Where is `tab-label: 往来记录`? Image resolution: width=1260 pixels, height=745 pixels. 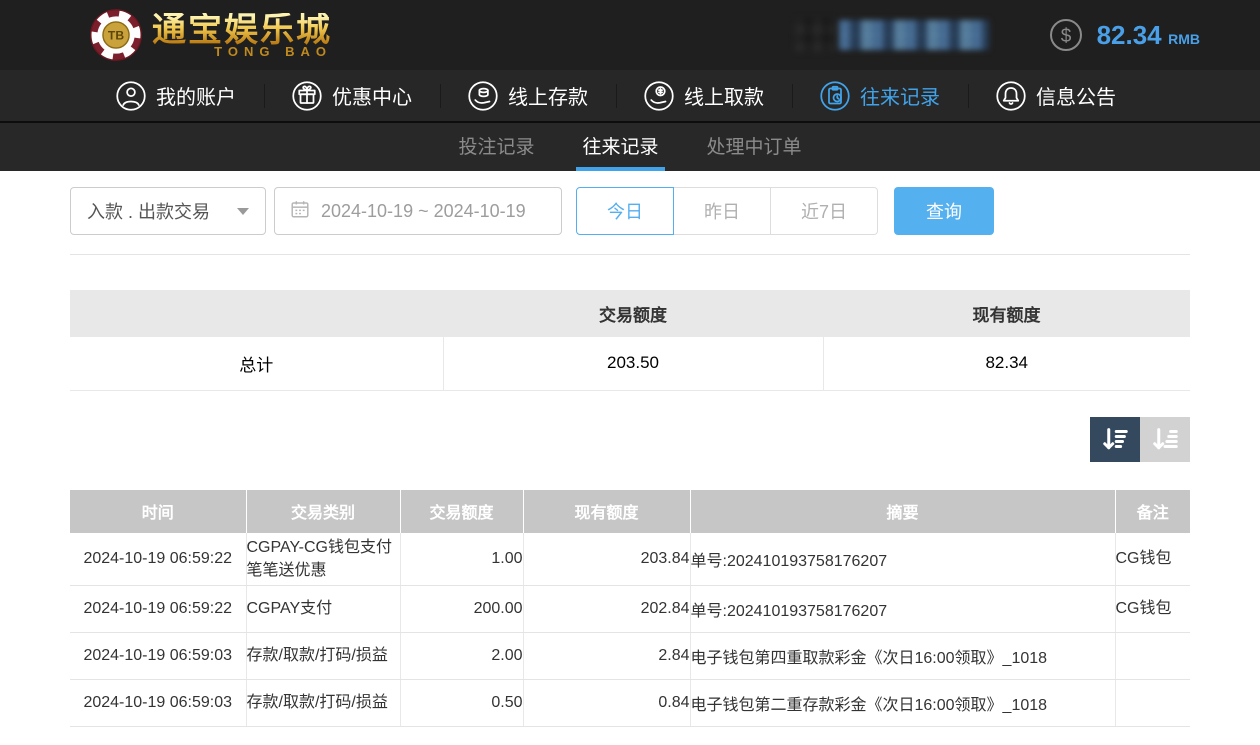
tab-label: 往来记录 is located at coordinates (620, 147).